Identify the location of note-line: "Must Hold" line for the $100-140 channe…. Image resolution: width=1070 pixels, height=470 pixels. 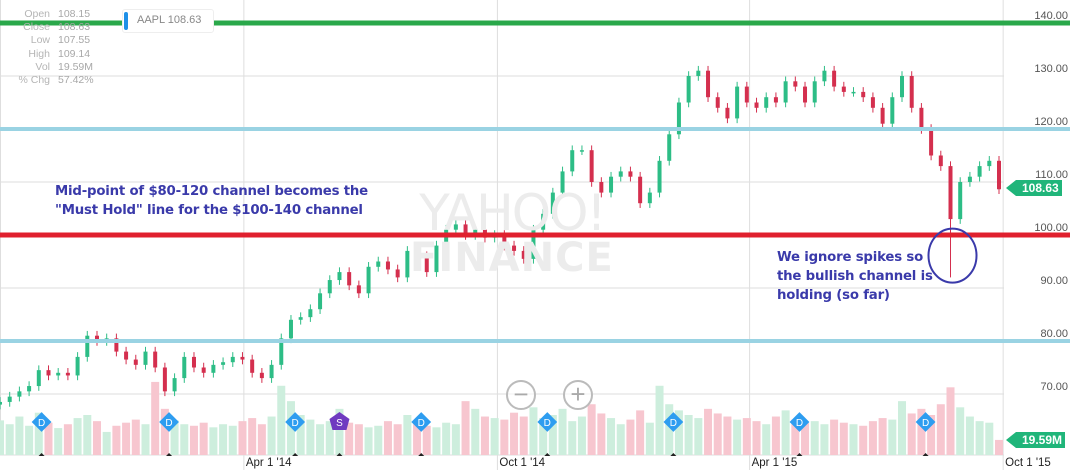
(209, 210).